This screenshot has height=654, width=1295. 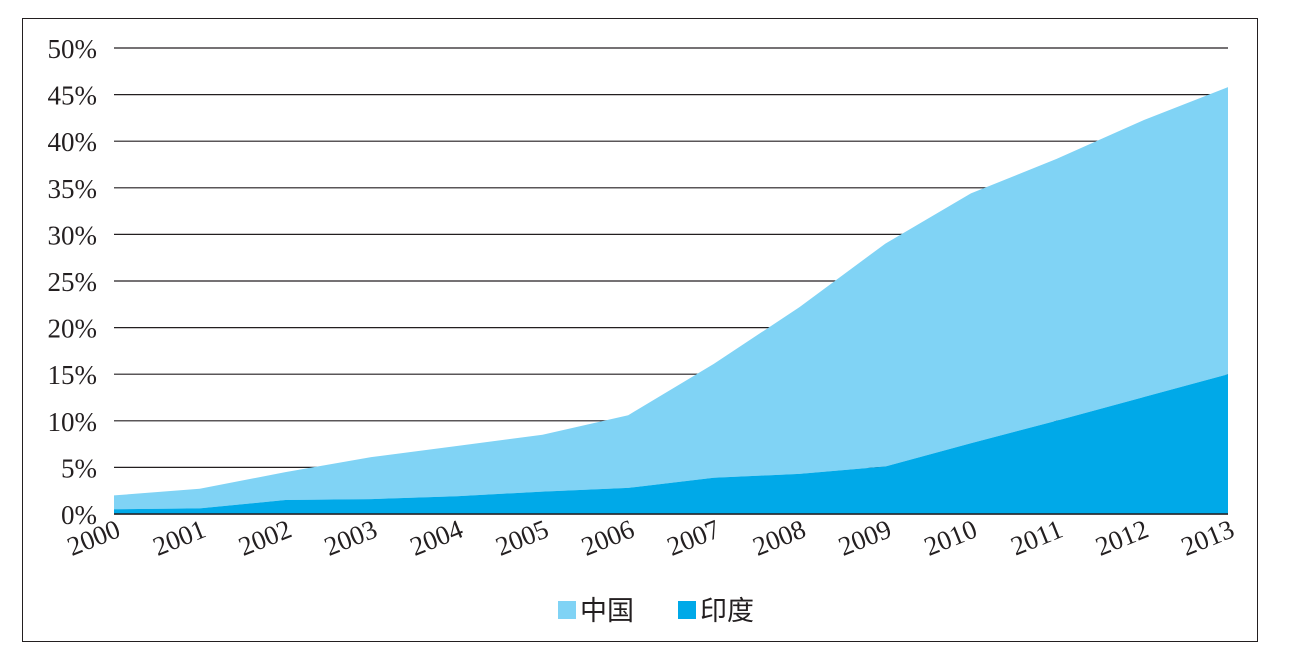 What do you see at coordinates (79, 468) in the screenshot?
I see `y-tick-label: 5%` at bounding box center [79, 468].